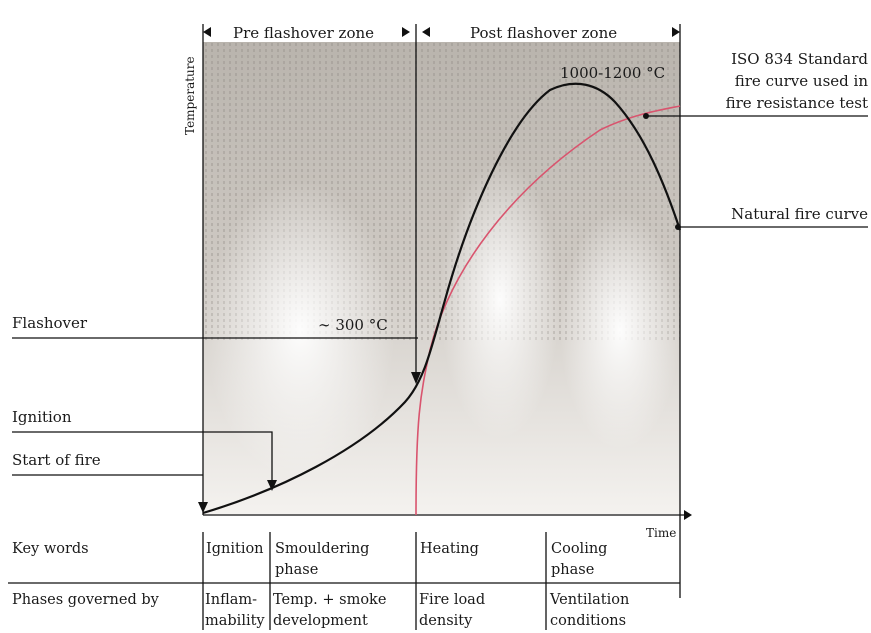  What do you see at coordinates (231, 600) in the screenshot?
I see `gov-inflammability-1: Inflam-` at bounding box center [231, 600].